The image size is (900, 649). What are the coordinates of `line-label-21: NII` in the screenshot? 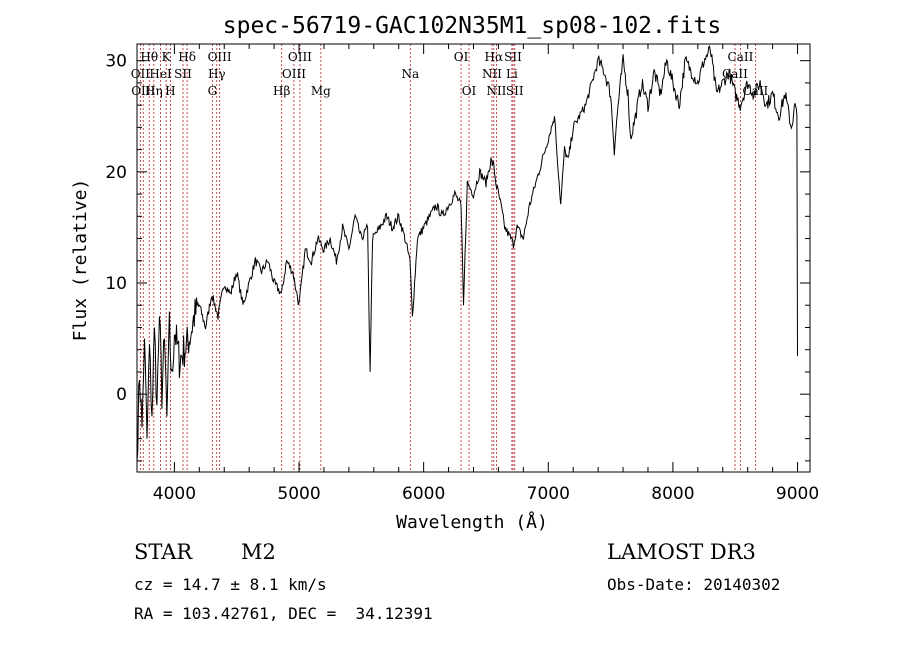 It's located at (496, 91).